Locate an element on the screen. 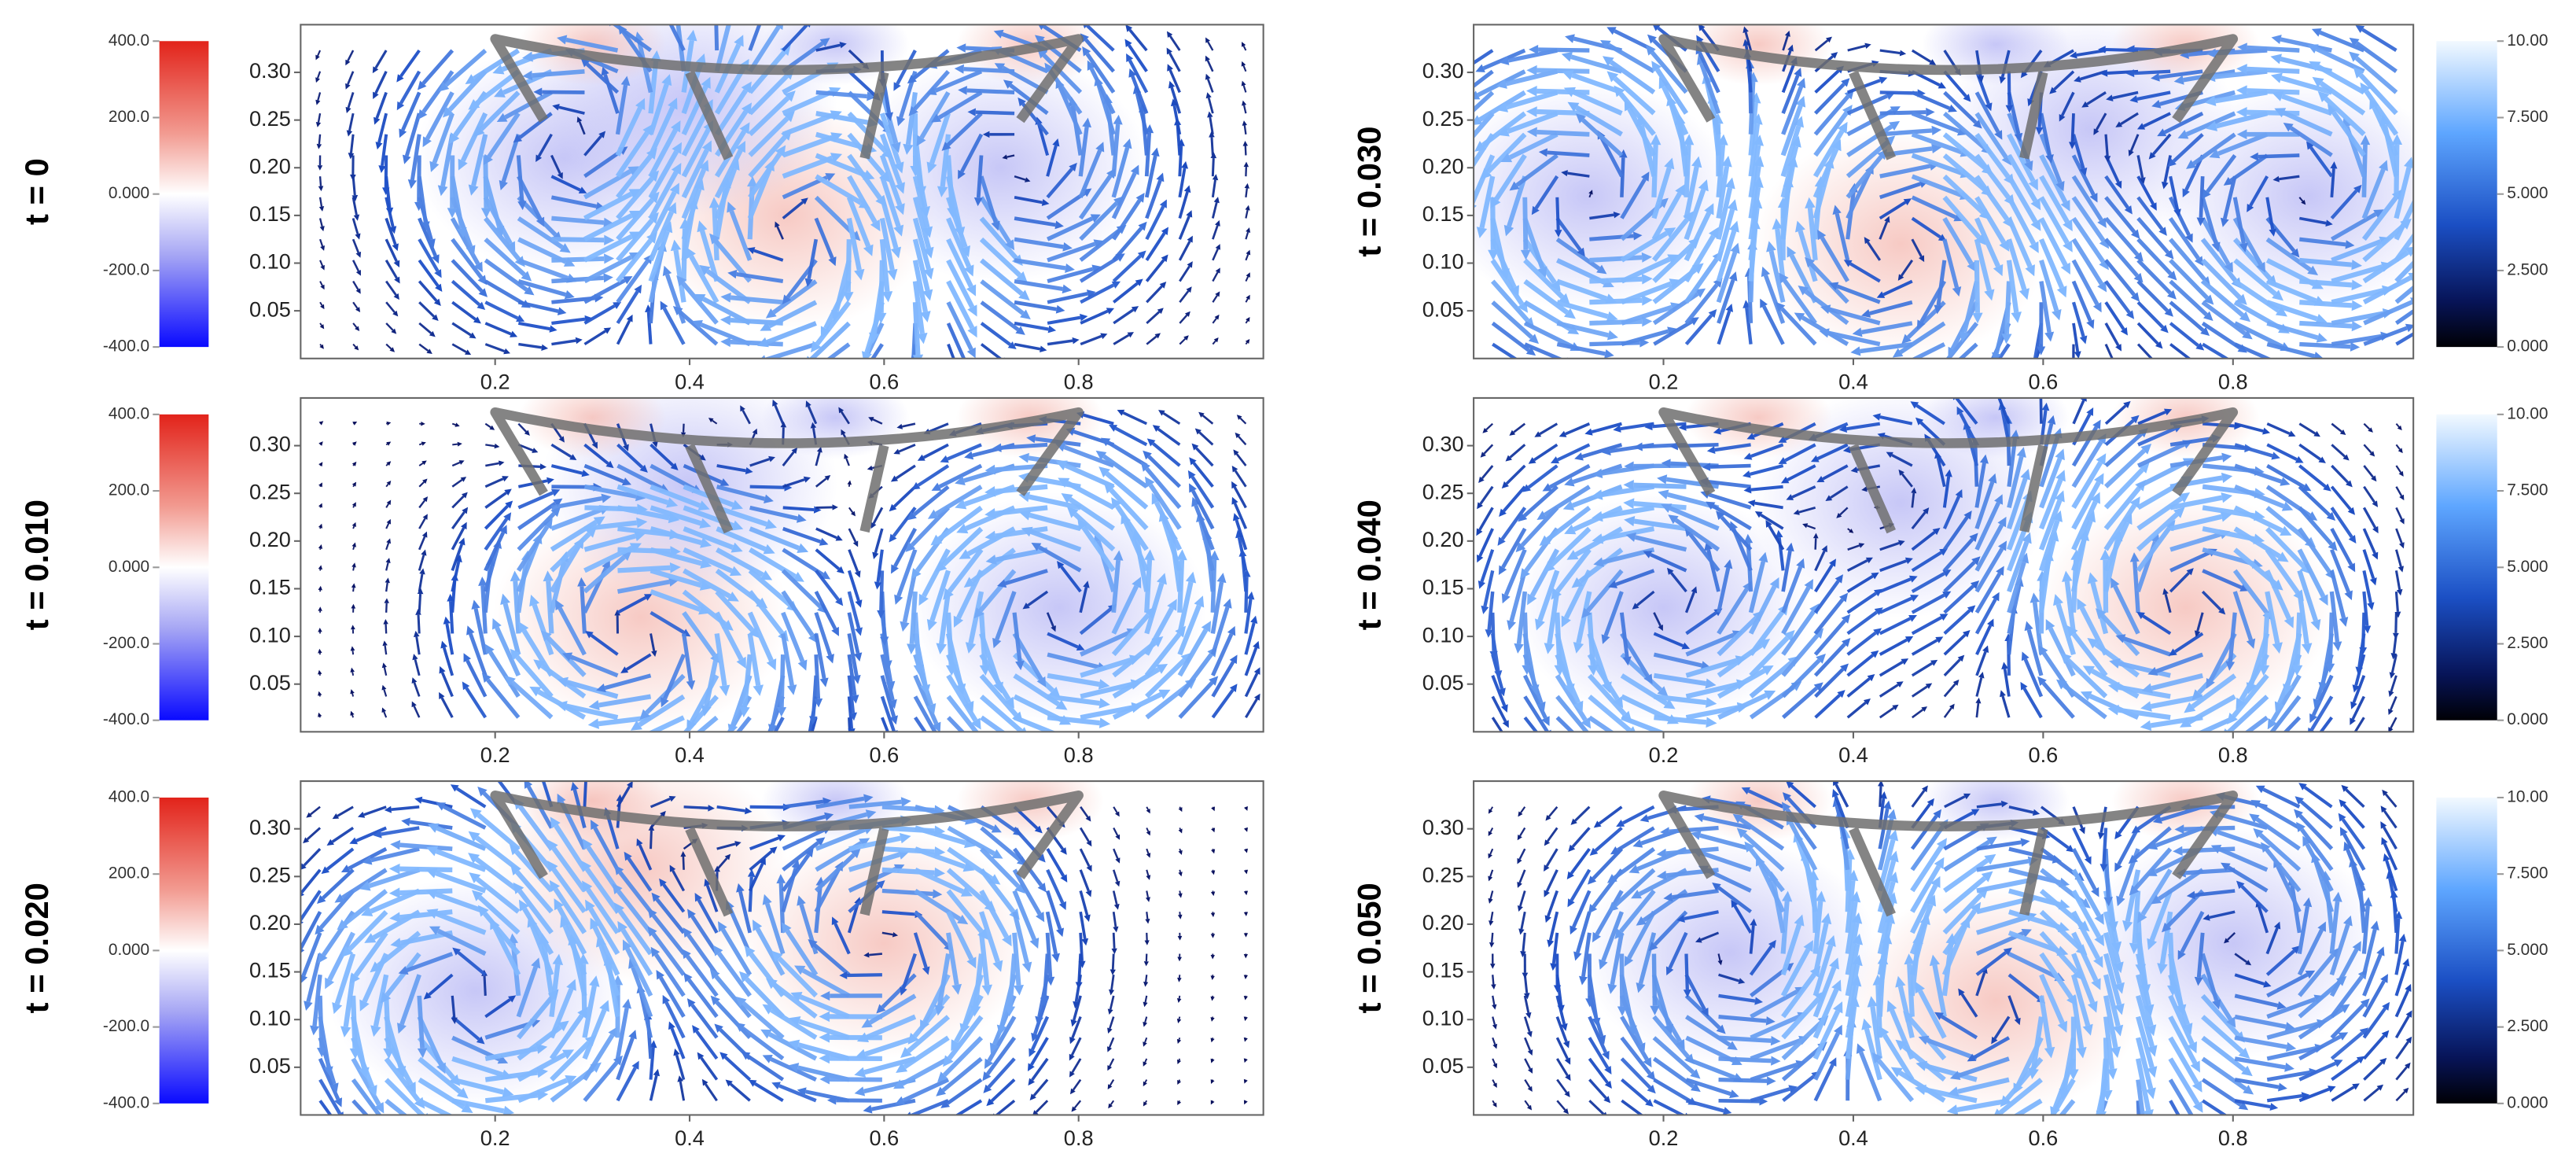 This screenshot has height=1161, width=2576. colorbar-tick-label: -400.0 is located at coordinates (126, 719).